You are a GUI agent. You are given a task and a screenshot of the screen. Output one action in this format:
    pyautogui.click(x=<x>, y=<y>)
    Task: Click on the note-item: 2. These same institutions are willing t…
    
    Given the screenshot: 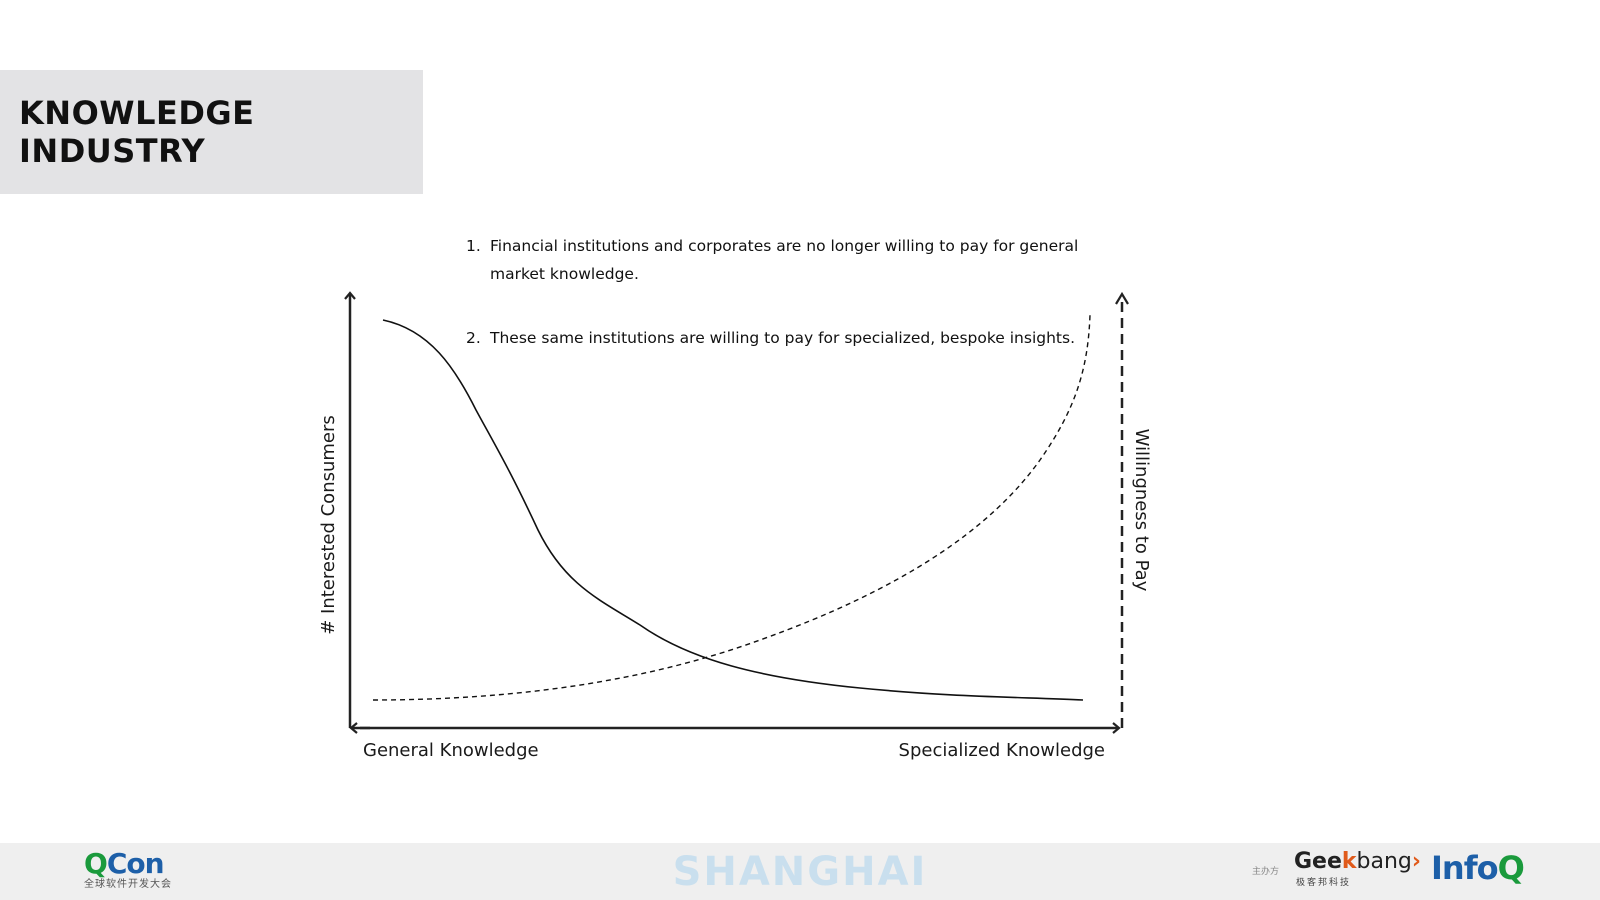 What is the action you would take?
    pyautogui.click(x=776, y=338)
    